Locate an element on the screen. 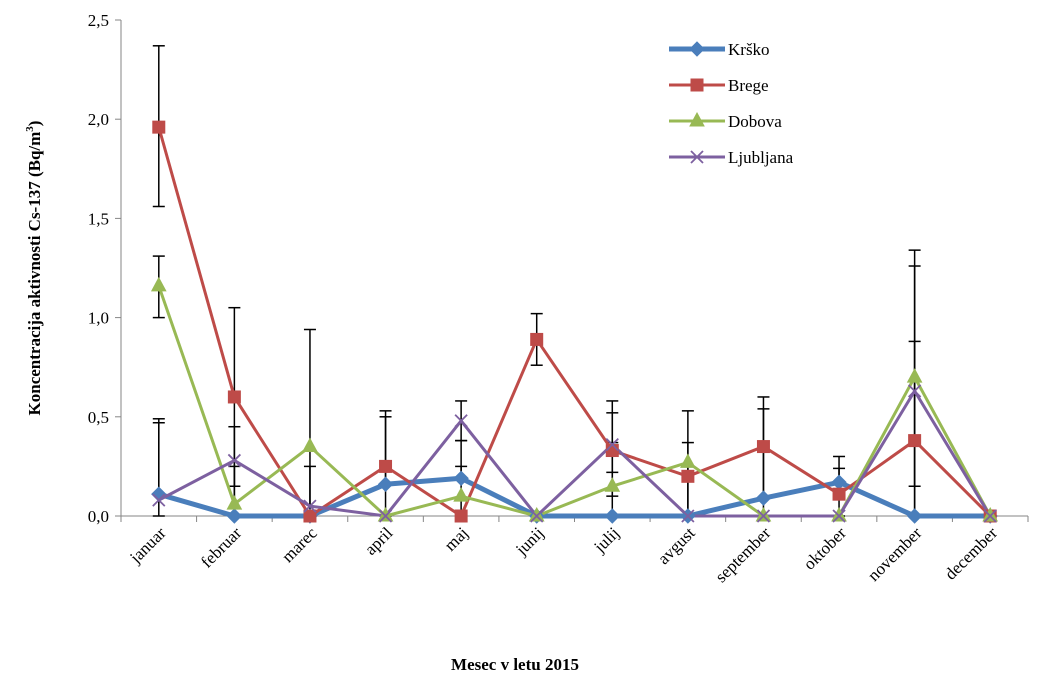 The height and width of the screenshot is (677, 1041). x-tick-label: marec is located at coordinates (299, 544).